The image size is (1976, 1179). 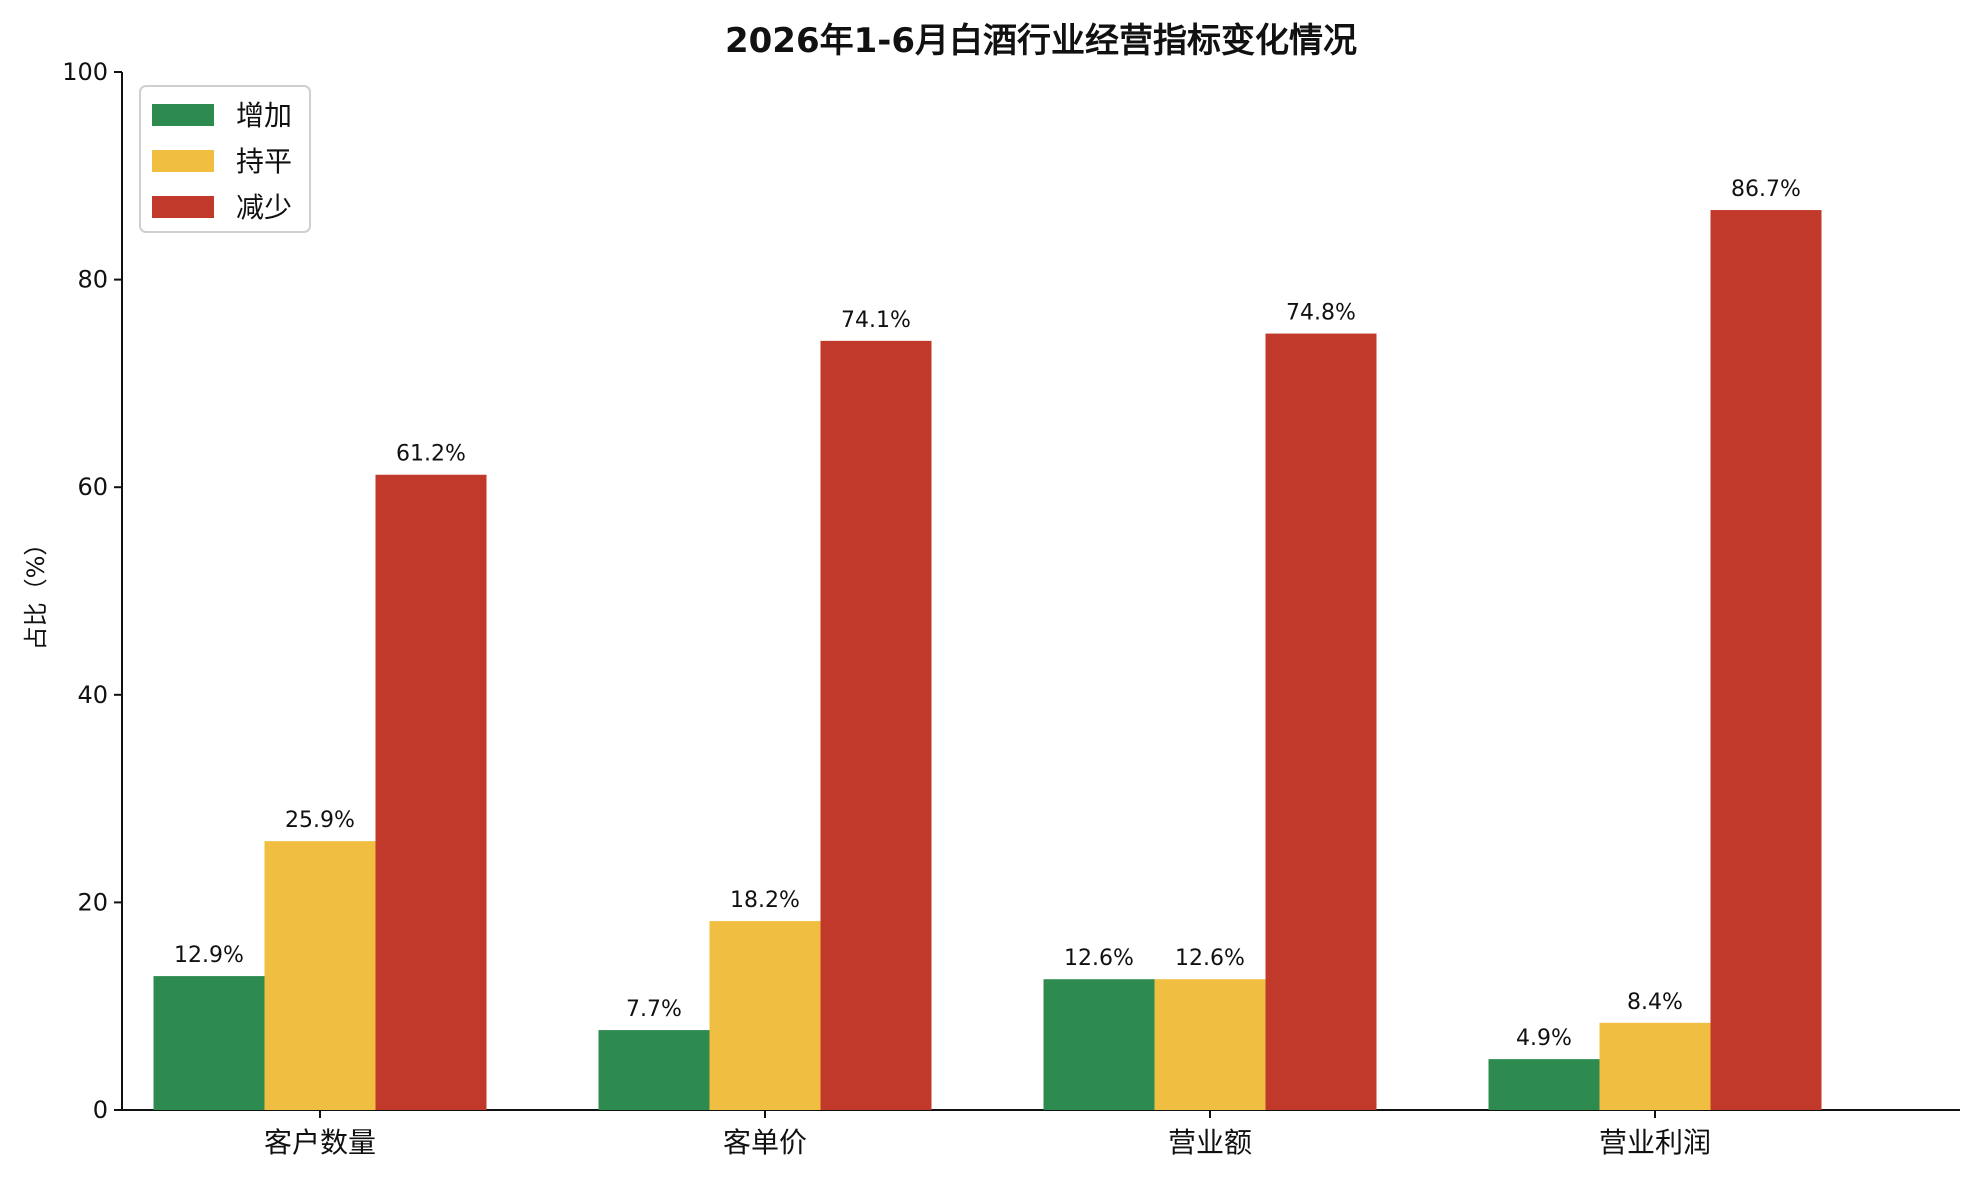 I want to click on legend-label-0: 增加, so click(x=264, y=115).